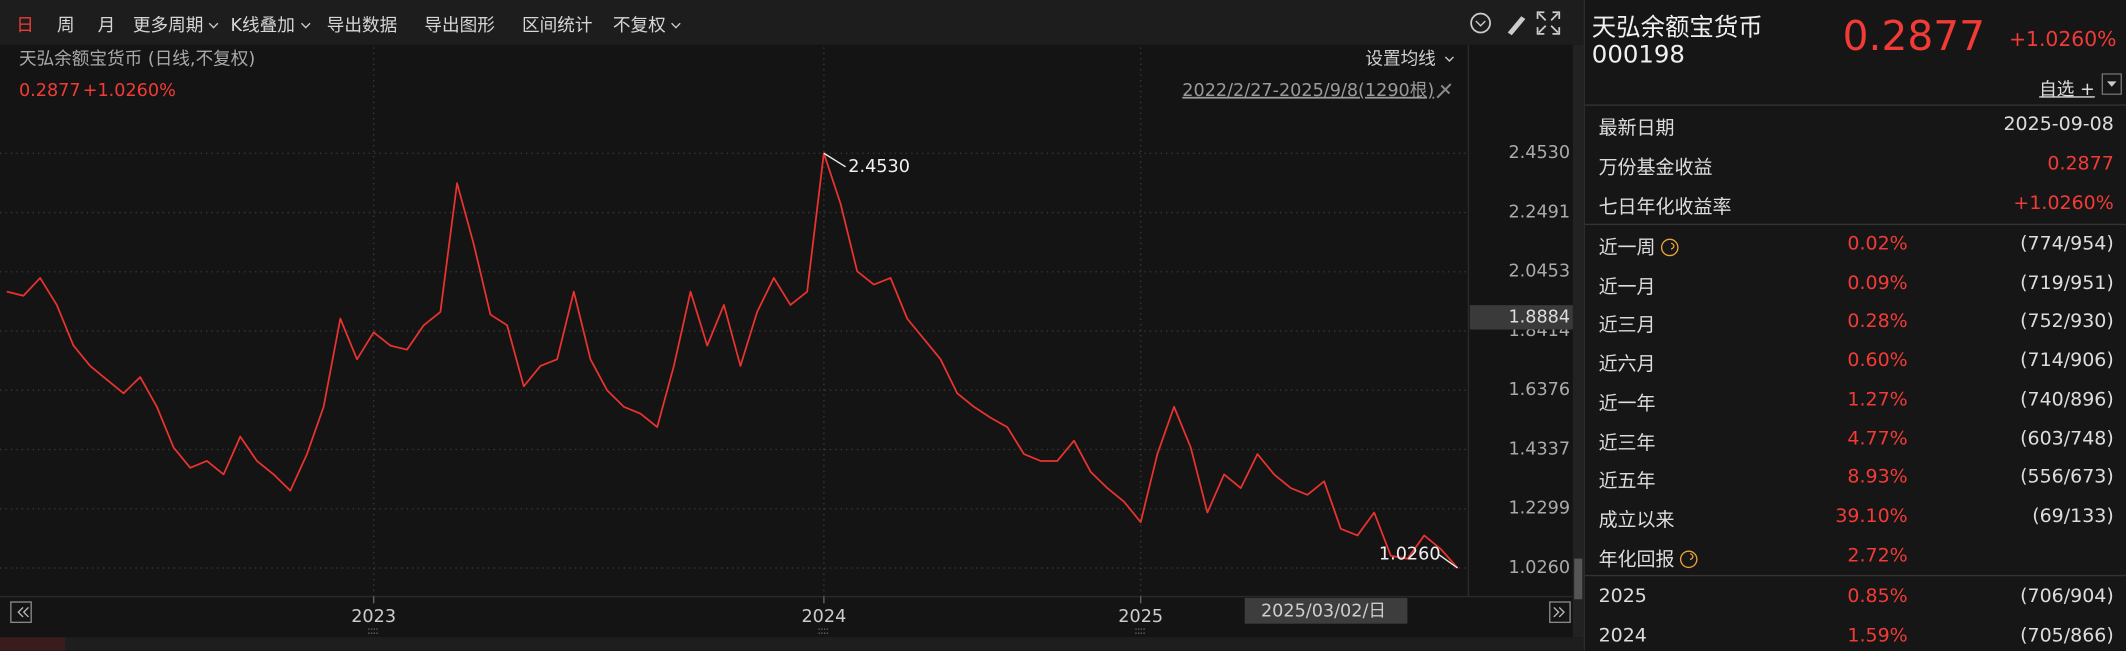 The height and width of the screenshot is (651, 2126). I want to click on info-label: 最新日期, so click(1636, 128).